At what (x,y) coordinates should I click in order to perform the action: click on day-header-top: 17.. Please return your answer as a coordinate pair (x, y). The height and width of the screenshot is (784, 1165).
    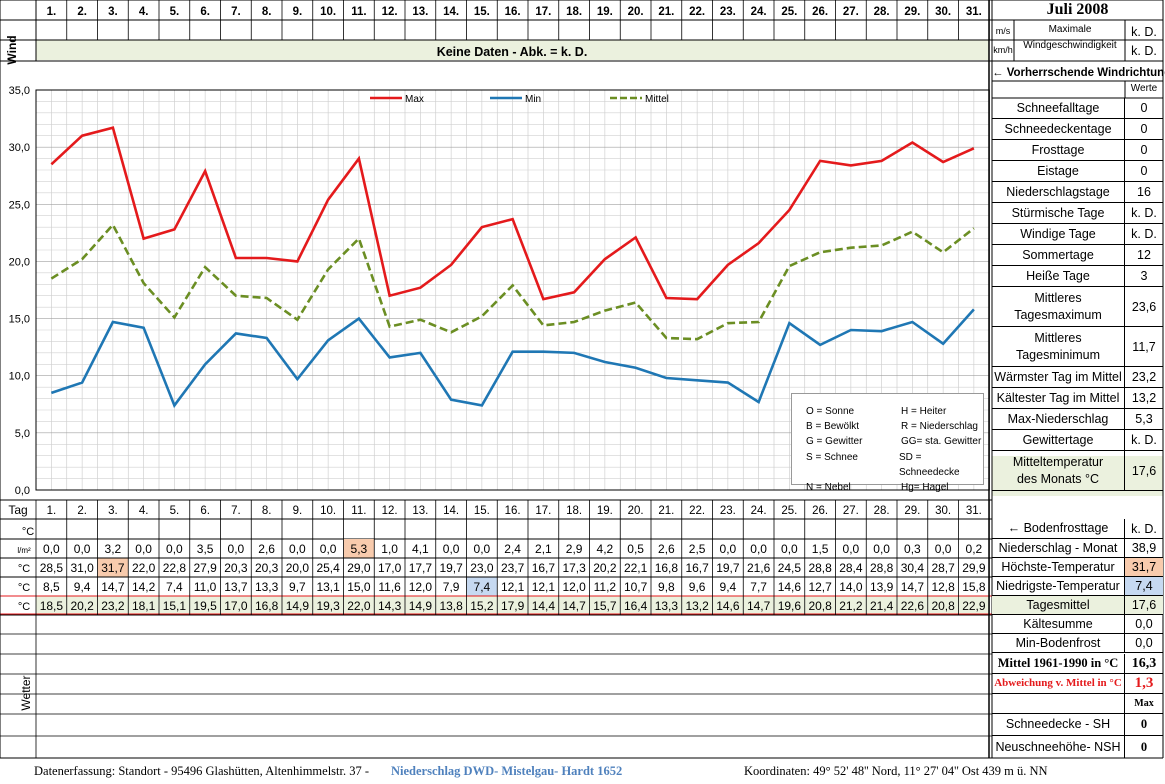
    Looking at the image, I should click on (543, 12).